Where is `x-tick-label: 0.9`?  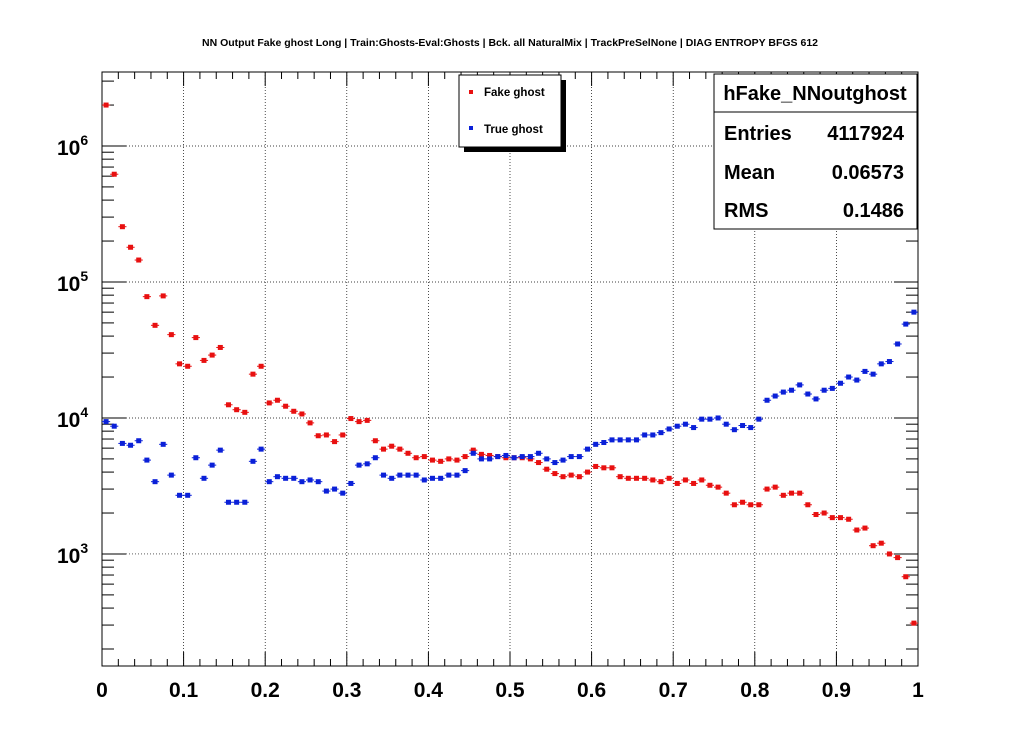
x-tick-label: 0.9 is located at coordinates (836, 690).